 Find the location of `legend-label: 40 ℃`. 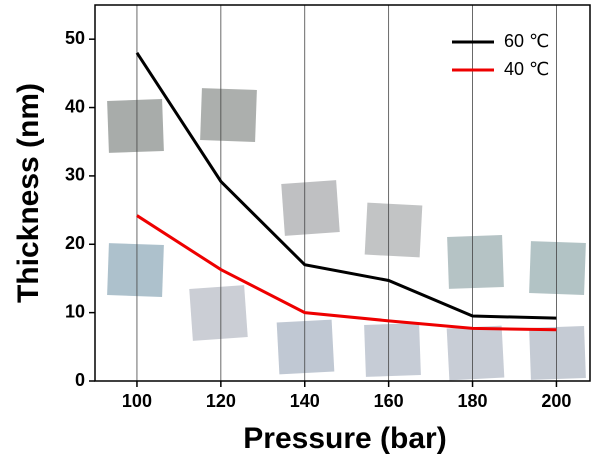

legend-label: 40 ℃ is located at coordinates (526, 69).